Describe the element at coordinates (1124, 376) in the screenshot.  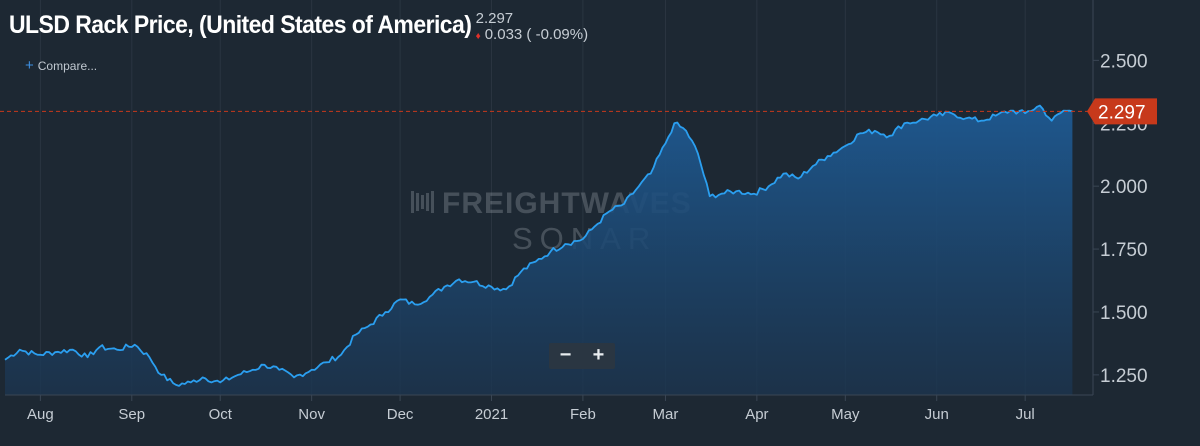
I see `y-tick-label: 1.250` at that location.